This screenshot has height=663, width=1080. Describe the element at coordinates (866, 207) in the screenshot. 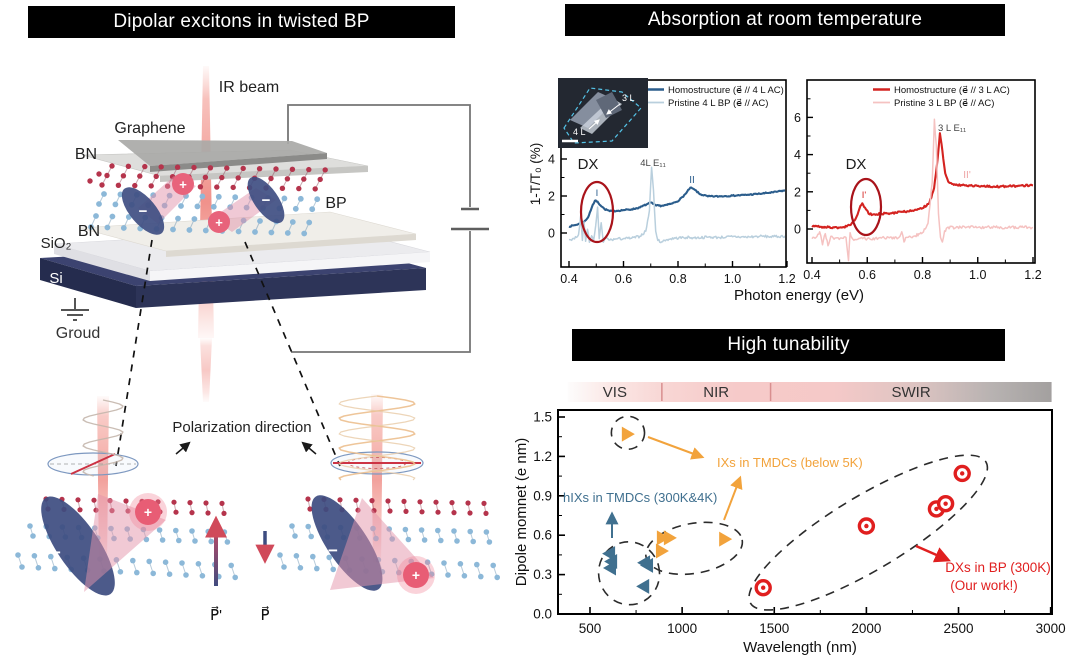

I see `dx-highlight-ellipse` at that location.